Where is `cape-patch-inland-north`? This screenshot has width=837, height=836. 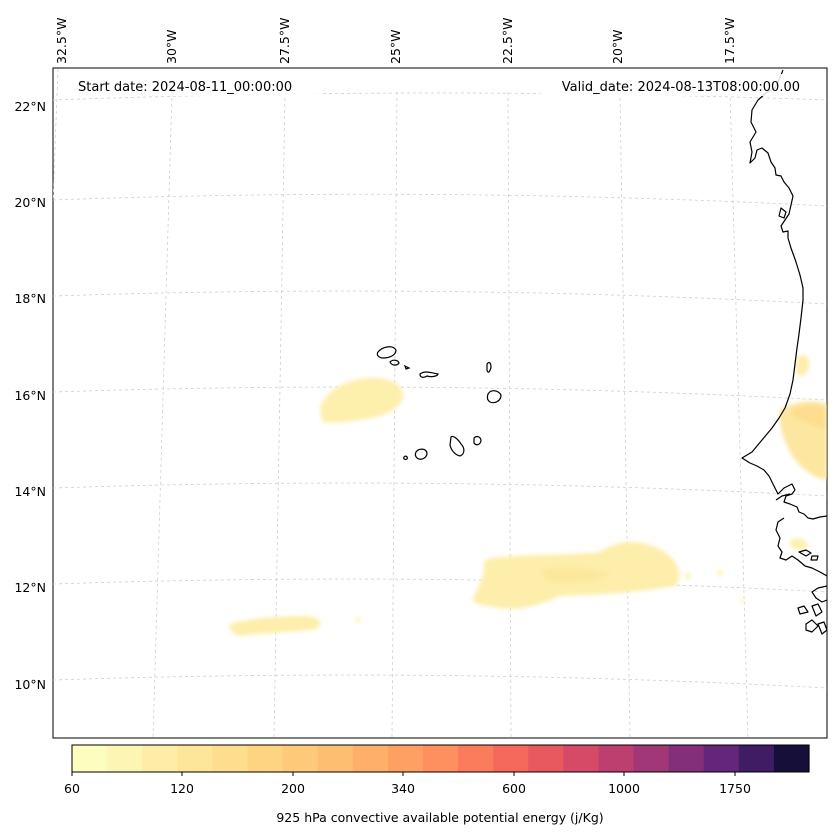 cape-patch-inland-north is located at coordinates (802, 365).